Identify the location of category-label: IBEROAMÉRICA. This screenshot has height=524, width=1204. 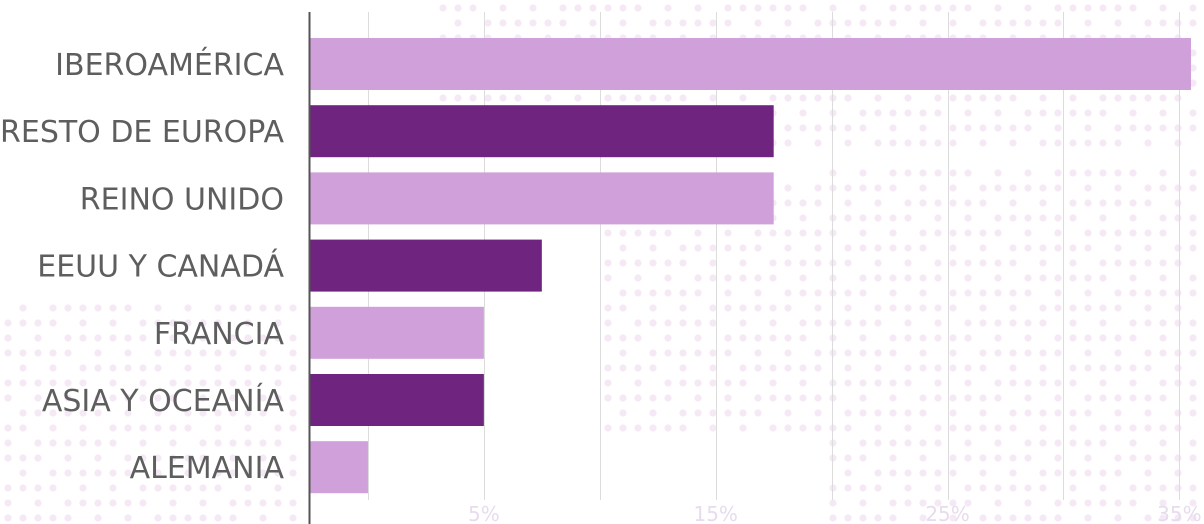
(169, 65).